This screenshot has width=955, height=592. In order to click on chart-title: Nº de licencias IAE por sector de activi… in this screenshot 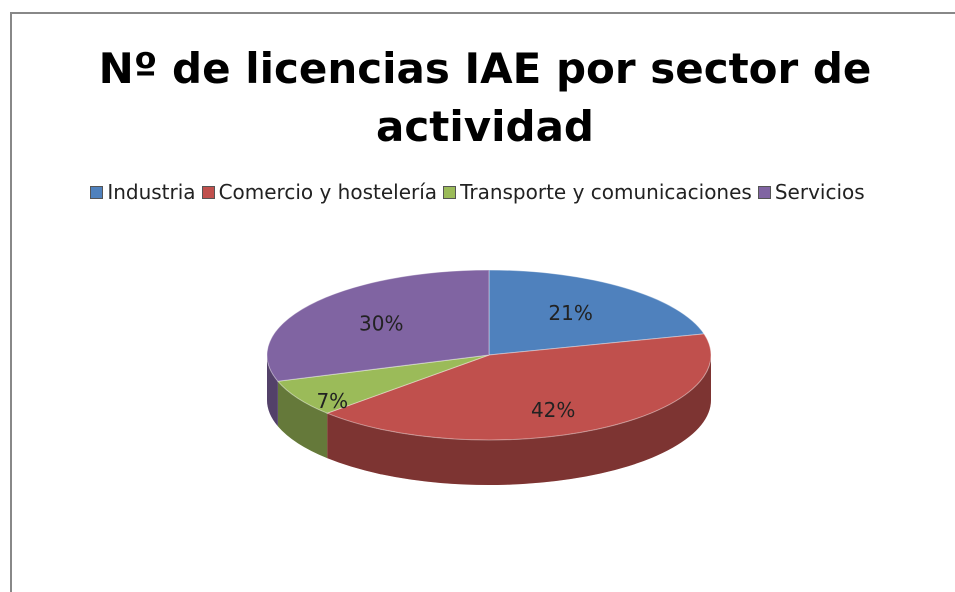, I will do `click(485, 97)`.